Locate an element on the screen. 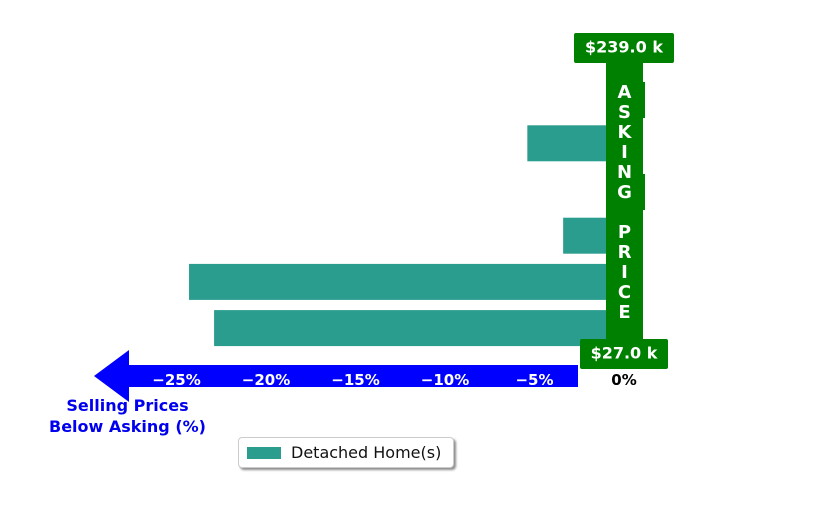 This screenshot has width=834, height=509. asking-band-bottom-label-box is located at coordinates (624, 354).